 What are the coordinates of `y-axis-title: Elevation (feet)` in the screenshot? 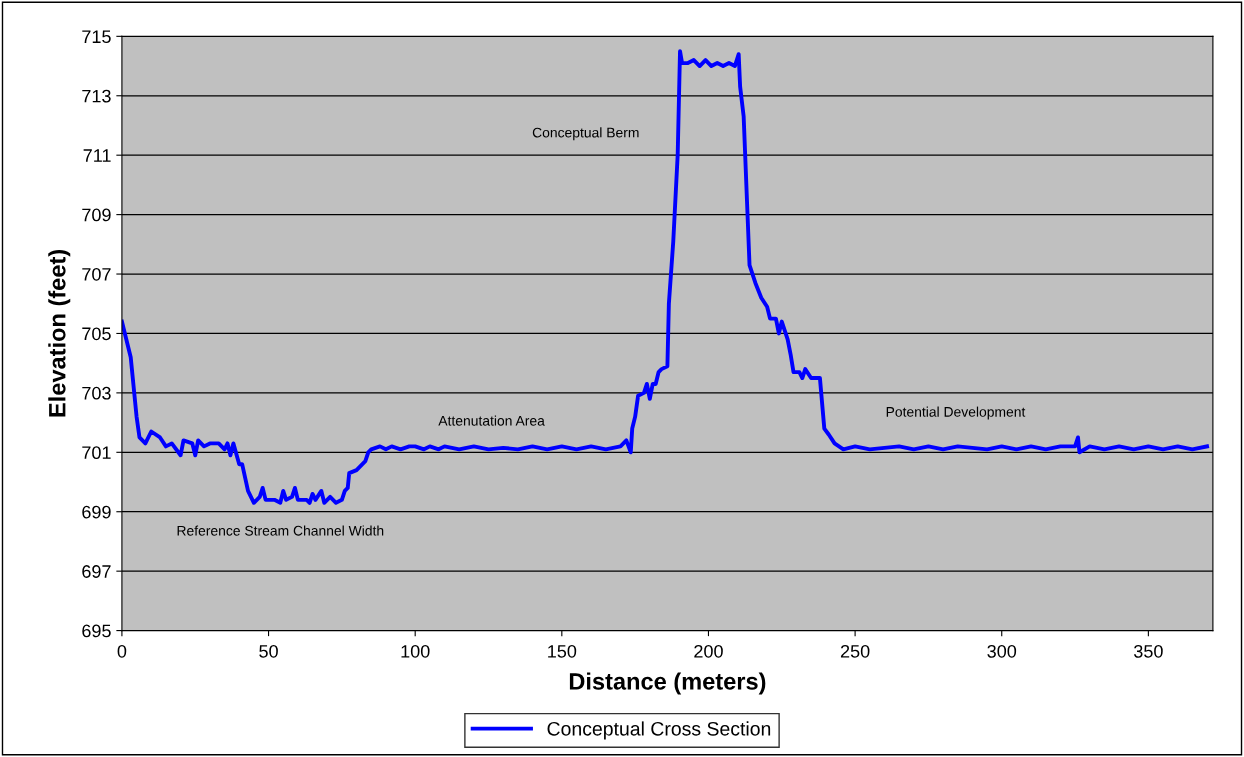 It's located at (59, 333).